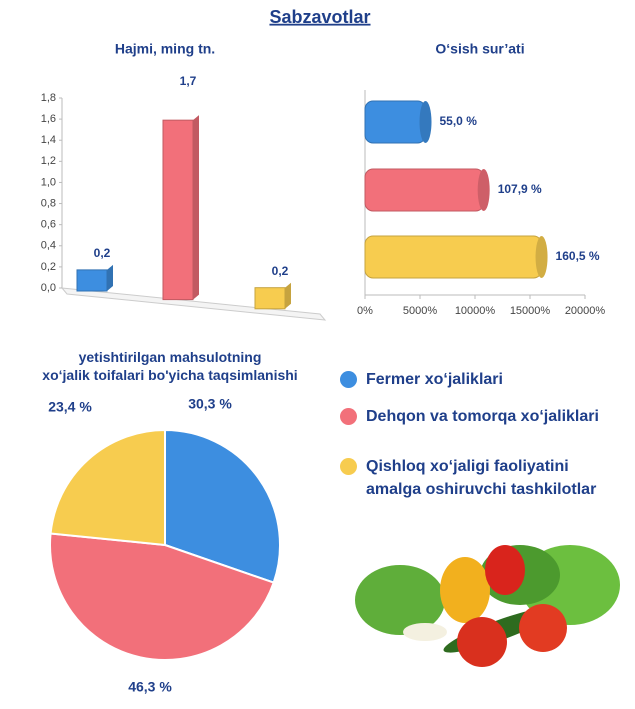  I want to click on x-tick-label: 5000%, so click(420, 311).